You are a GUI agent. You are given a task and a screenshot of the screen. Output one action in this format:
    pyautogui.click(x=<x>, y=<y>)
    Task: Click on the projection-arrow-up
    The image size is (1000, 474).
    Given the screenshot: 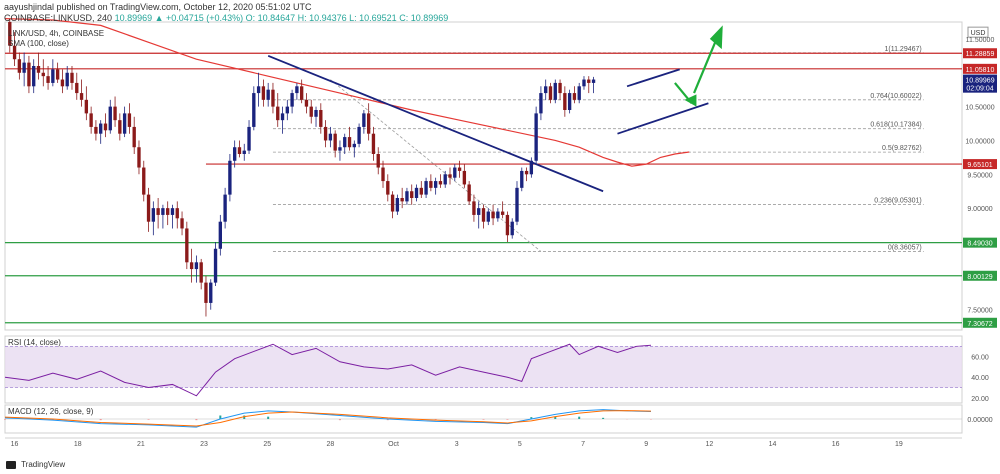 What is the action you would take?
    pyautogui.click(x=706, y=64)
    